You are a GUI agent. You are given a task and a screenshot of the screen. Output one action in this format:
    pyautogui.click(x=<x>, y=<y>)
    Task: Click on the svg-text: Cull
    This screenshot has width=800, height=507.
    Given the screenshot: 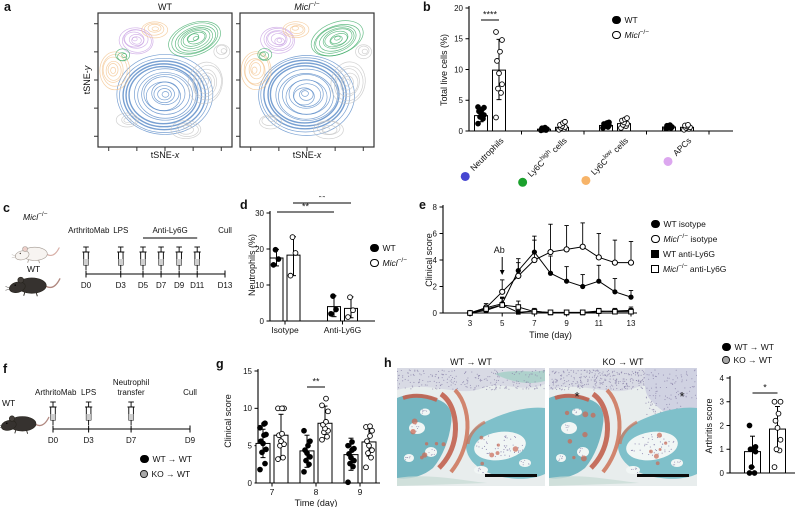 What is the action you would take?
    pyautogui.click(x=190, y=392)
    